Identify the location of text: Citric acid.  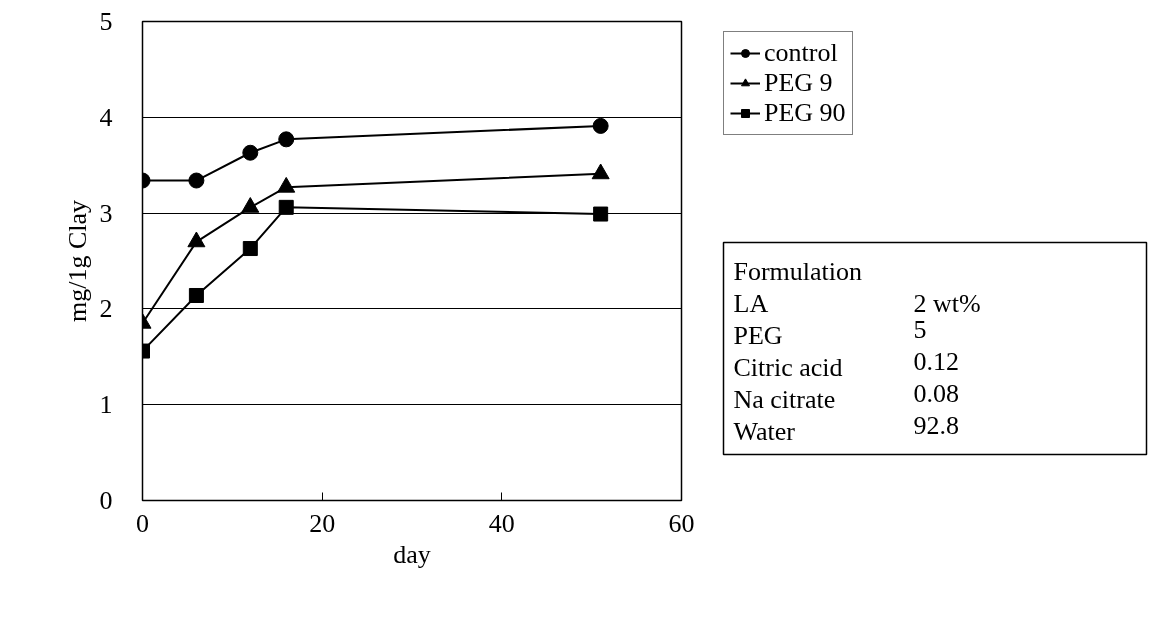
(788, 367).